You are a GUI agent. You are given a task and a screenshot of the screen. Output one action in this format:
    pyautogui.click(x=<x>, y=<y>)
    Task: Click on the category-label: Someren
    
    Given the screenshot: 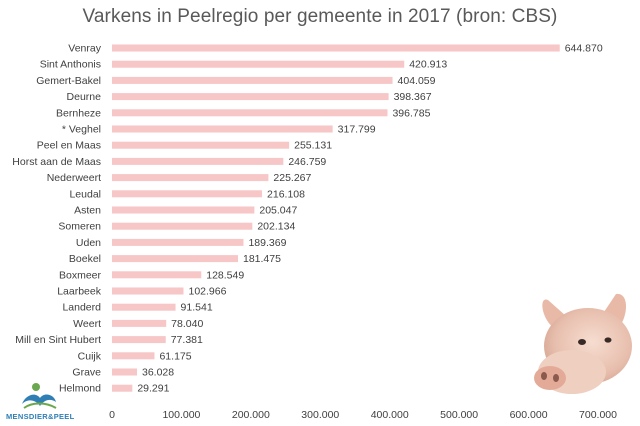 What is the action you would take?
    pyautogui.click(x=79, y=227)
    